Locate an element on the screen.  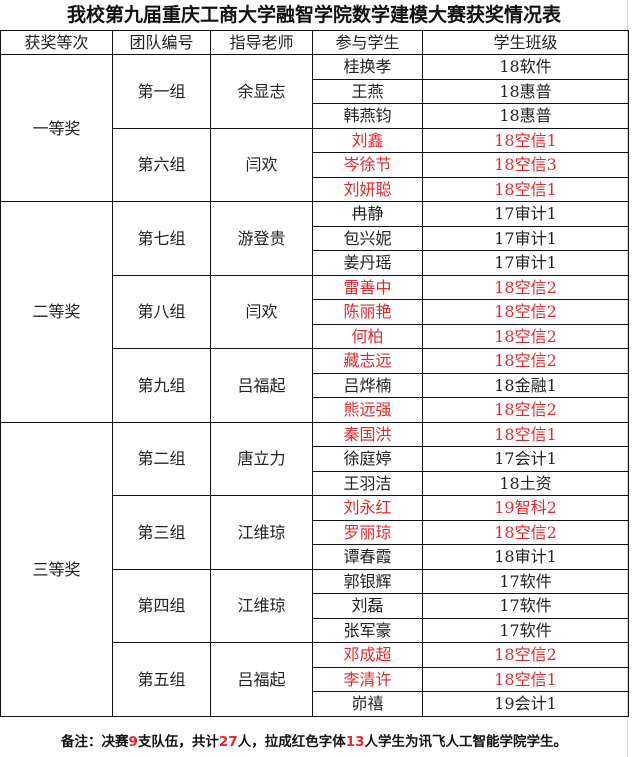
student-name-cell: 冉静 is located at coordinates (367, 214).